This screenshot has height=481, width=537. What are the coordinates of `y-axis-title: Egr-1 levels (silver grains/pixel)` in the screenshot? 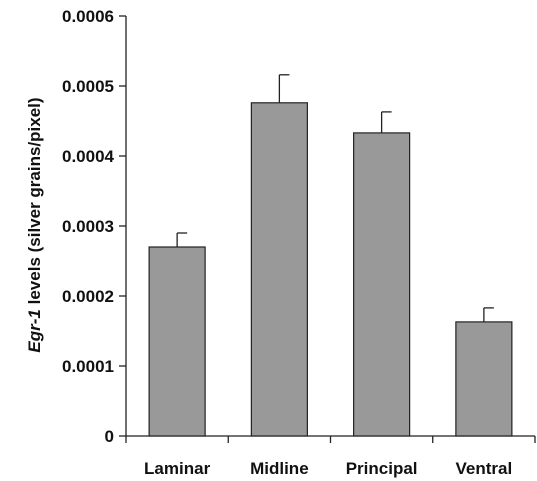 It's located at (34, 224).